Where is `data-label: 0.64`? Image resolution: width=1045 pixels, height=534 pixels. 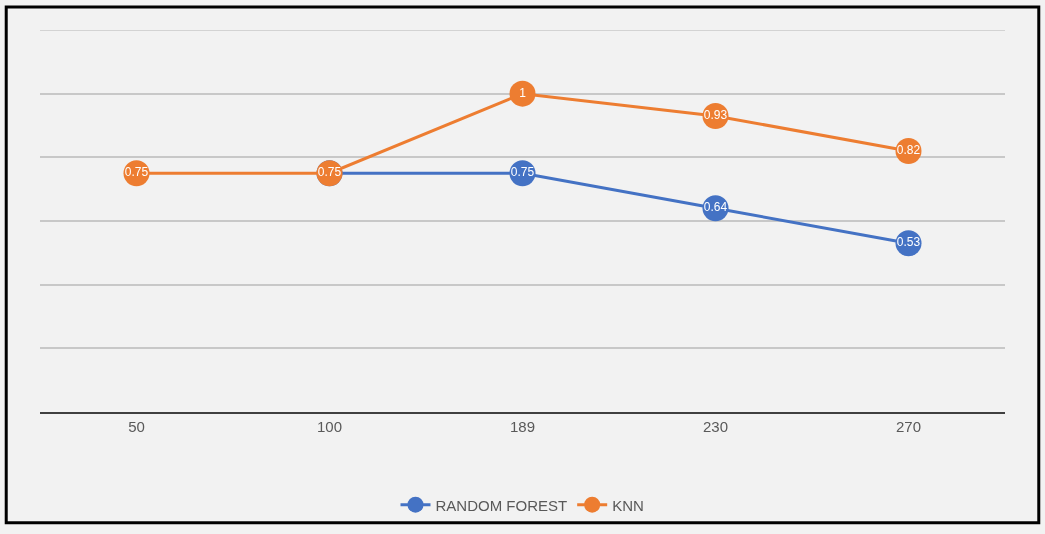
data-label: 0.64 is located at coordinates (715, 207).